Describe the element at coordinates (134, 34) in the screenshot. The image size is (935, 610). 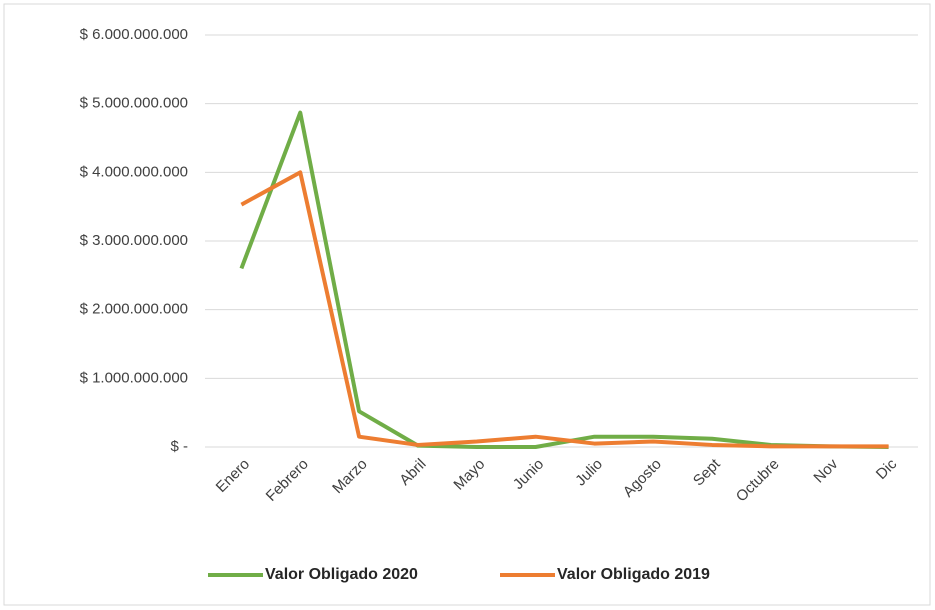
I see `y-tick-label: $ 6.000.000.000` at that location.